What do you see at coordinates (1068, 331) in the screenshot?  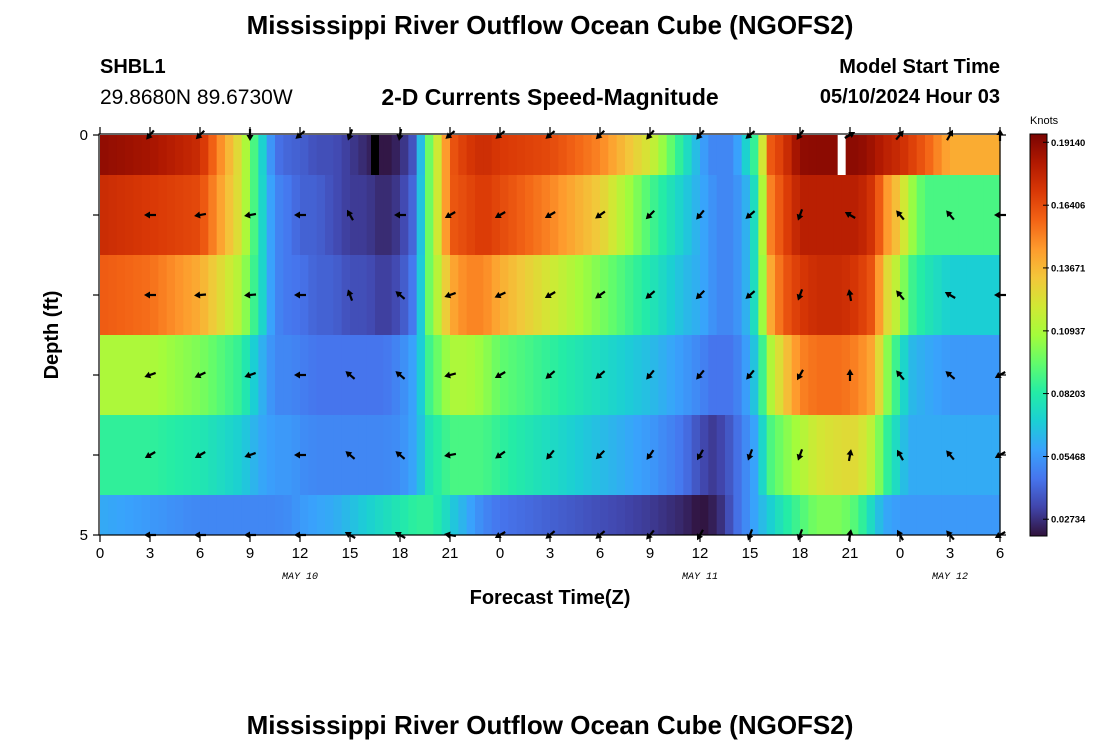 I see `colorbar-tick-label: 0.10937` at bounding box center [1068, 331].